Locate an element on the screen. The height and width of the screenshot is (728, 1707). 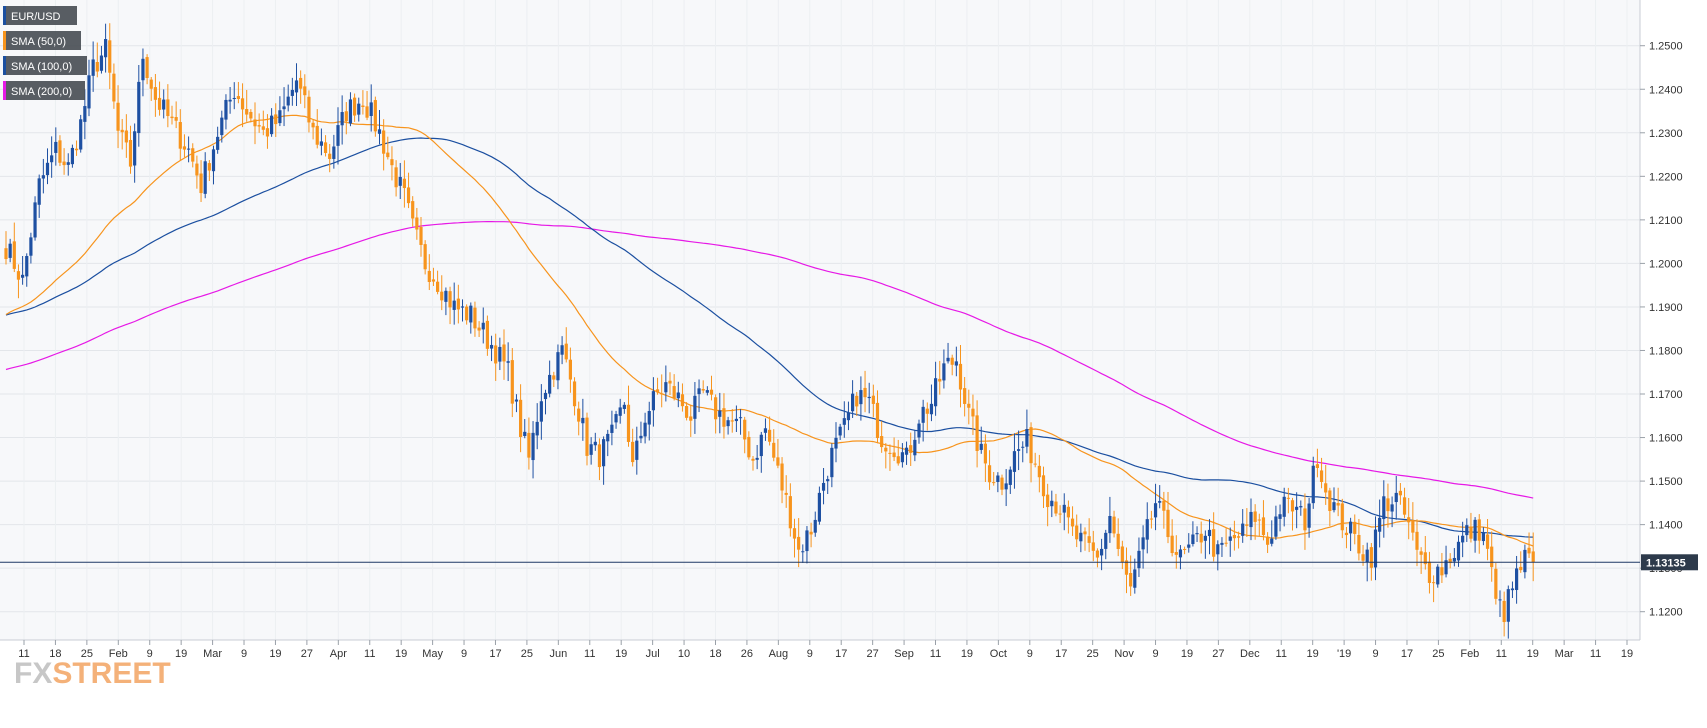
legend-item: SMA (200,0) is located at coordinates (44, 90).